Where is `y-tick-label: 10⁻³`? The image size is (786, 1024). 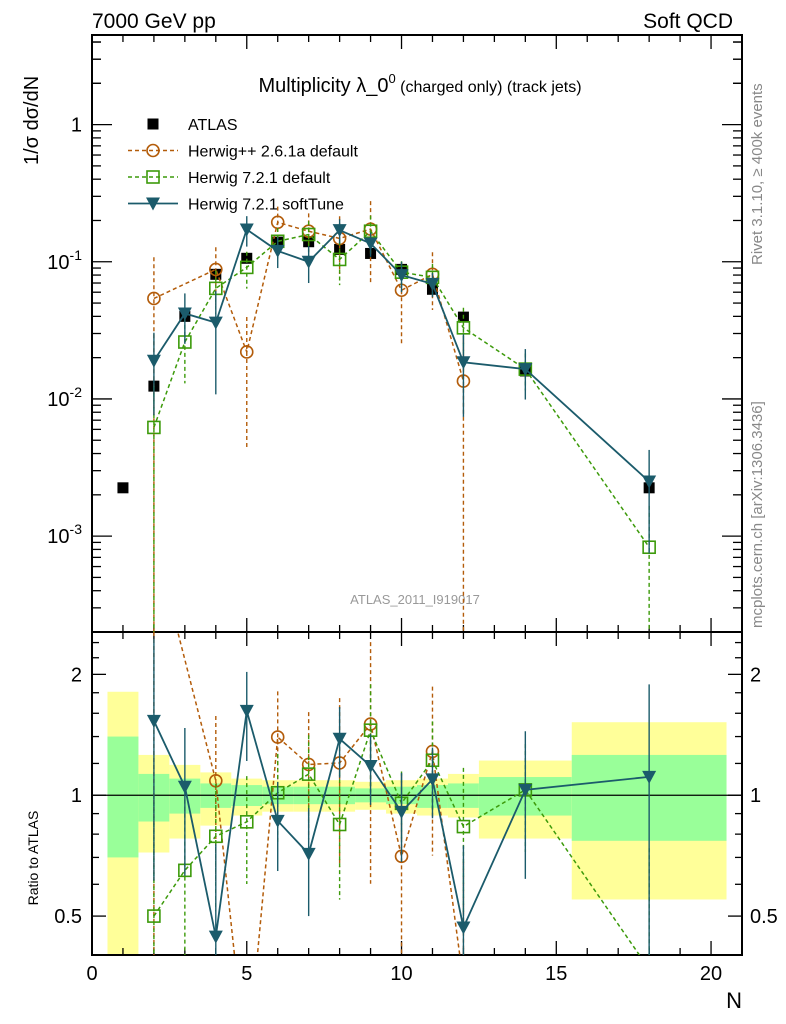 y-tick-label: 10⁻³ is located at coordinates (64, 534).